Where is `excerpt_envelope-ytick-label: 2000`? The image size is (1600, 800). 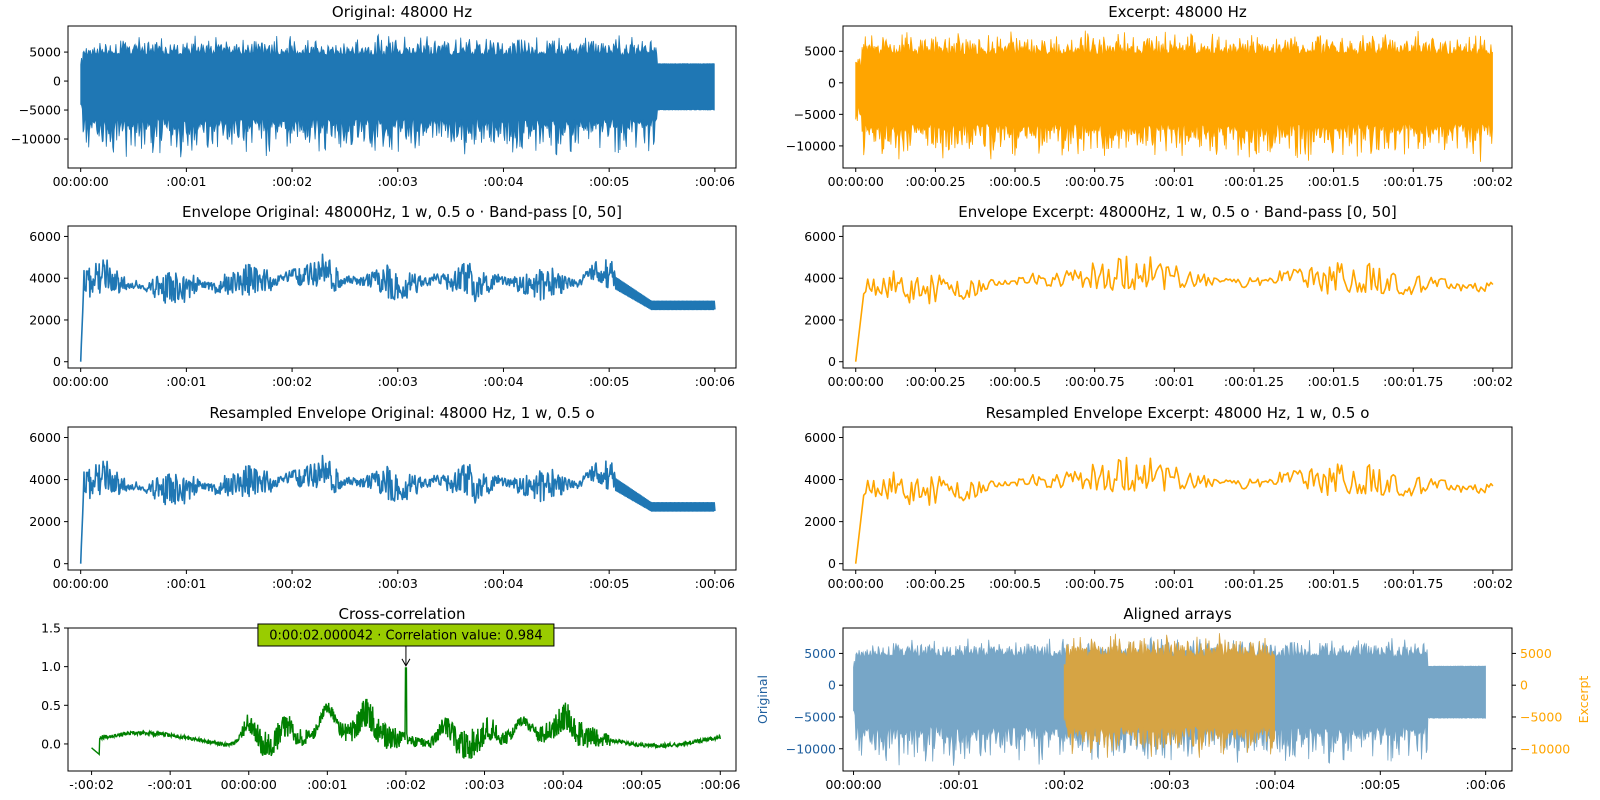 excerpt_envelope-ytick-label: 2000 is located at coordinates (820, 319).